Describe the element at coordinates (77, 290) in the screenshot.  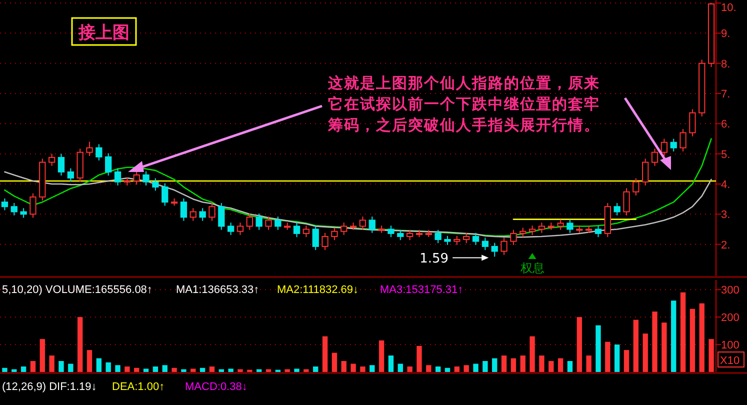
I see `annotation: 5,10,20) VOLUME:165556.08↑` at that location.